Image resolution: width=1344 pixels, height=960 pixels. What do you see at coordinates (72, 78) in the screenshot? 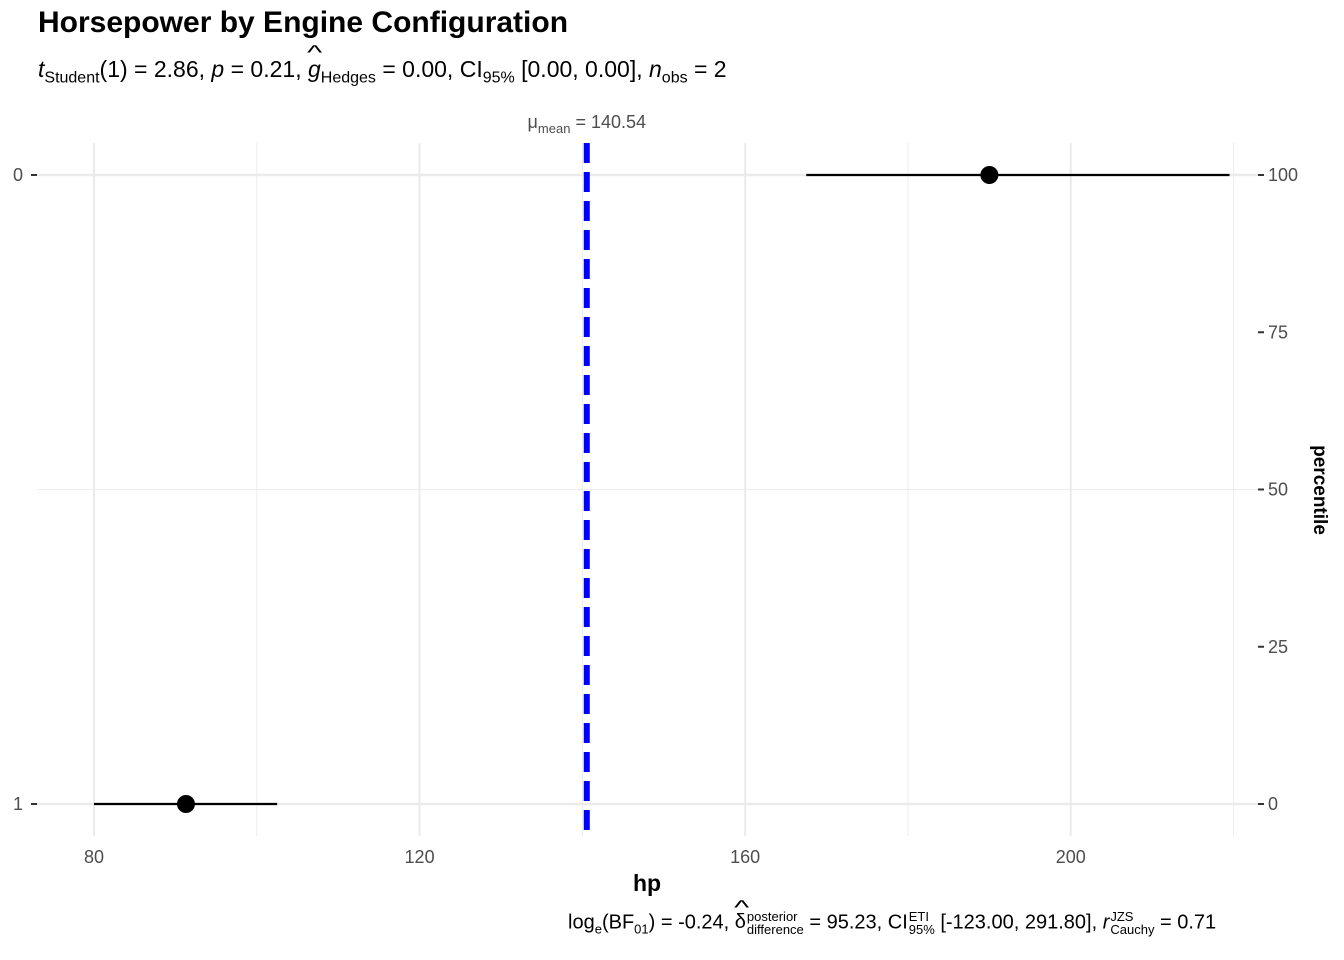
I see `t-subscript: Student` at bounding box center [72, 78].